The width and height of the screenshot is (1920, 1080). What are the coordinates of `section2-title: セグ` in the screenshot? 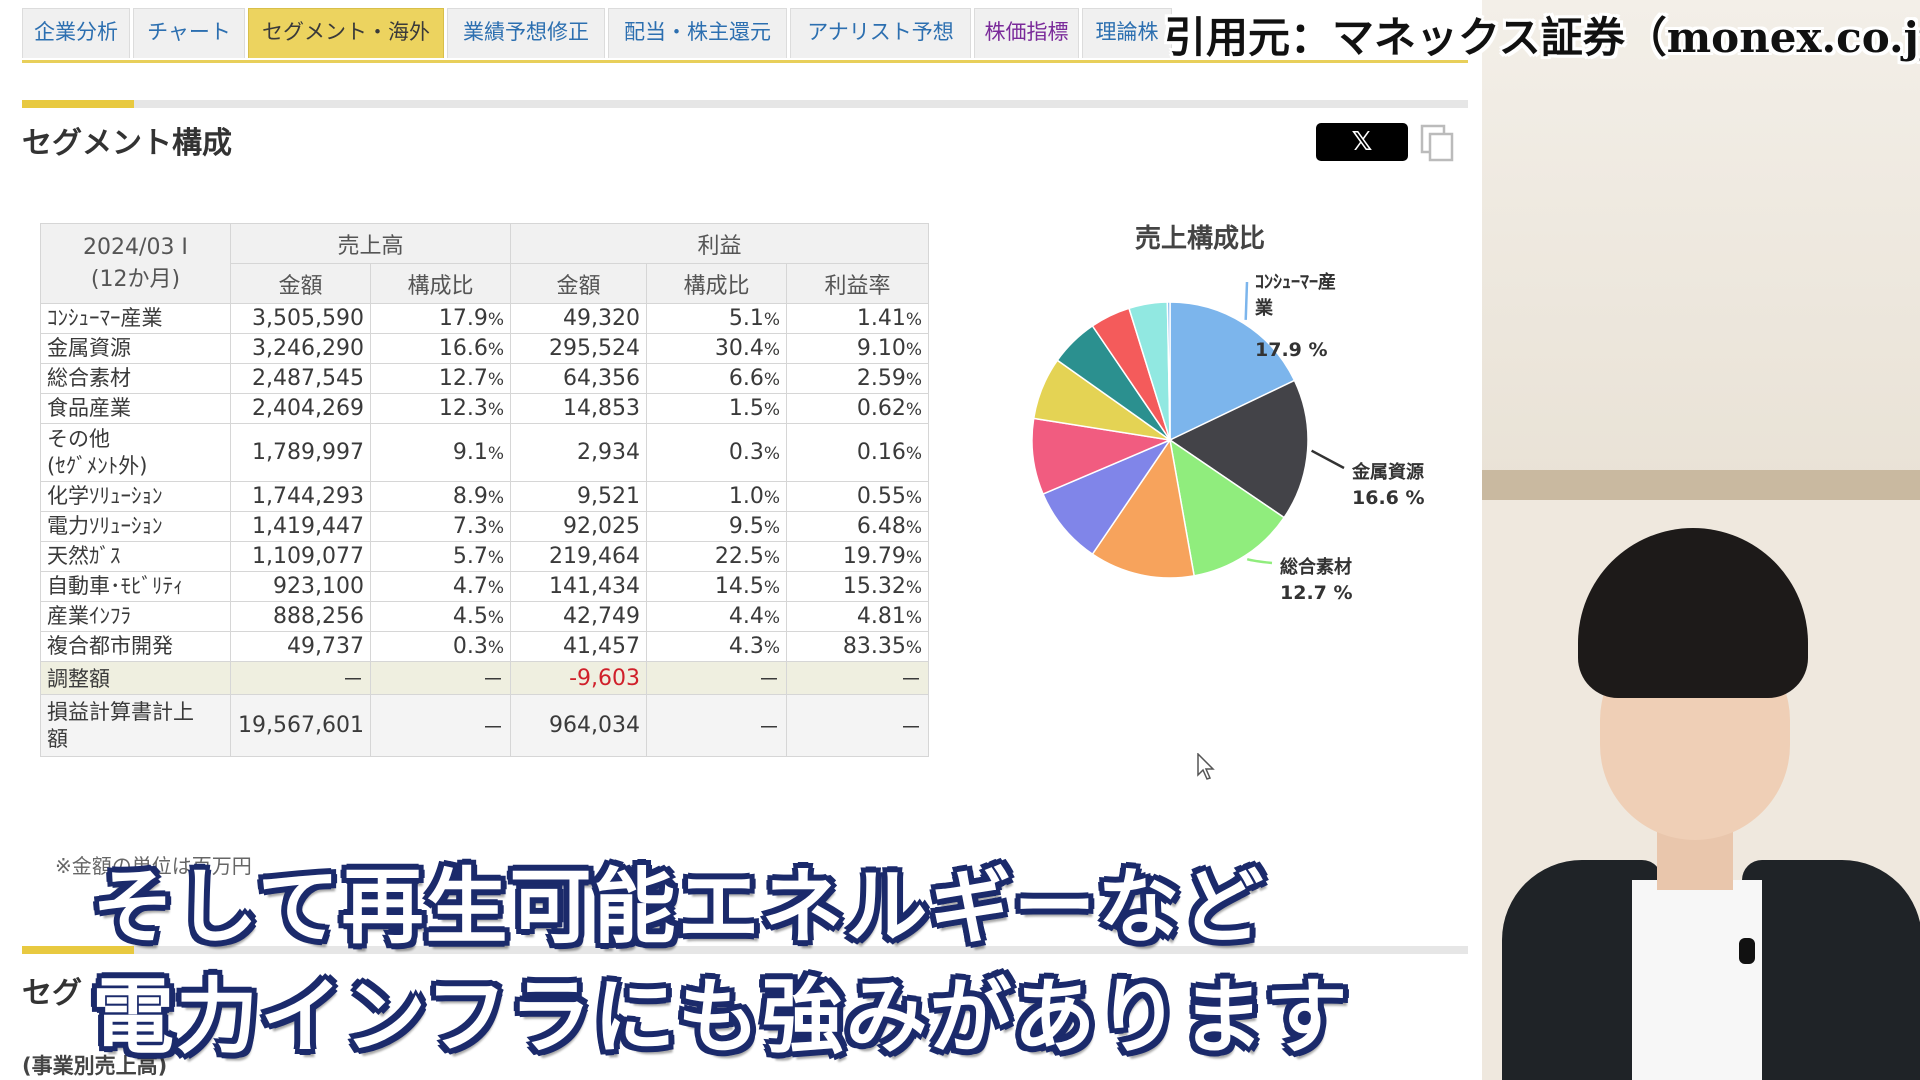 It's located at (52, 993).